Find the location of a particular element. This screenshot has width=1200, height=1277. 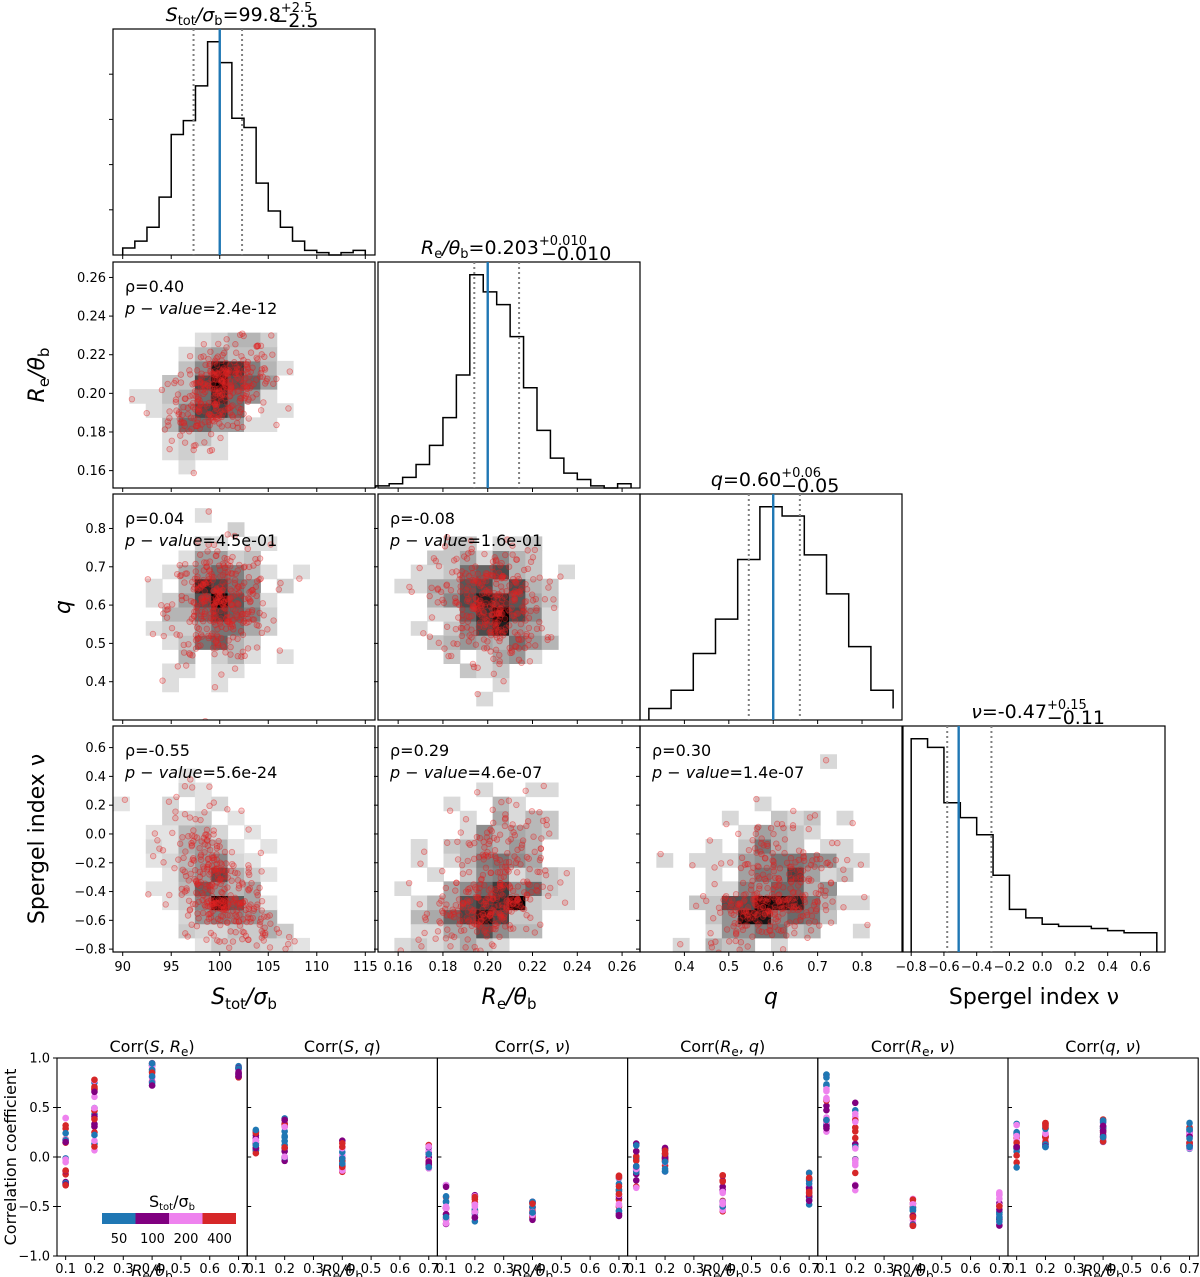

text-part: q is located at coordinates (754, 1046).